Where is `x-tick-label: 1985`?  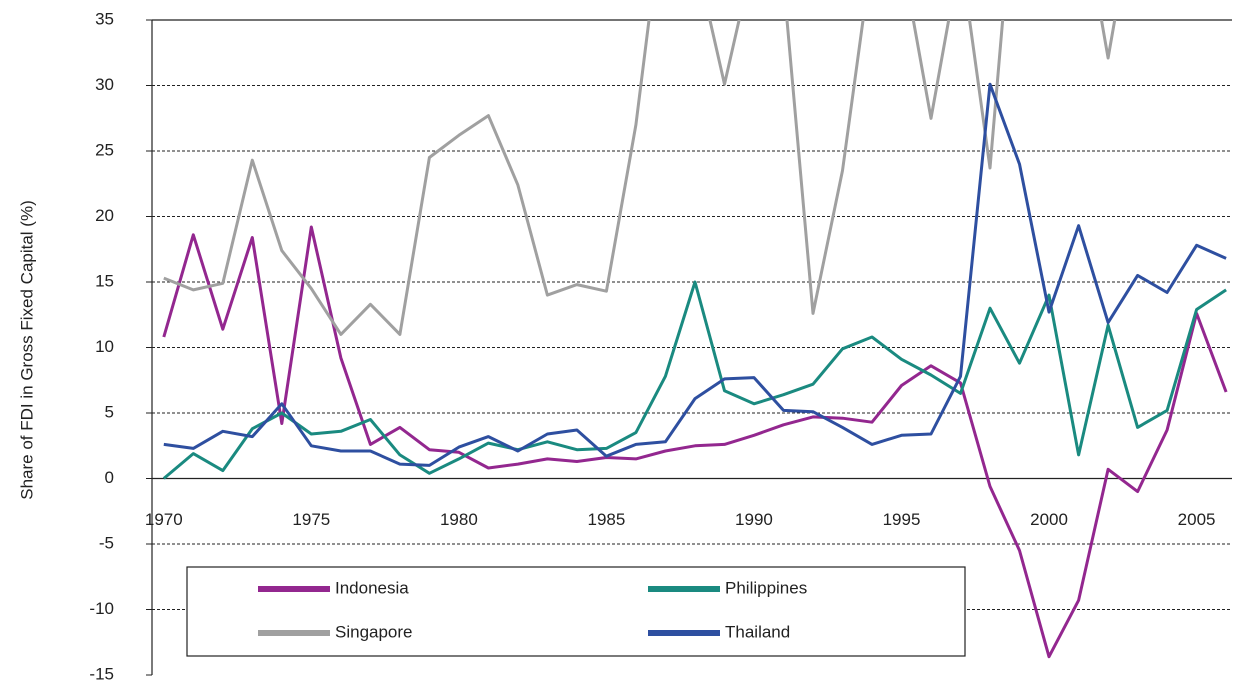
x-tick-label: 1985 is located at coordinates (607, 519).